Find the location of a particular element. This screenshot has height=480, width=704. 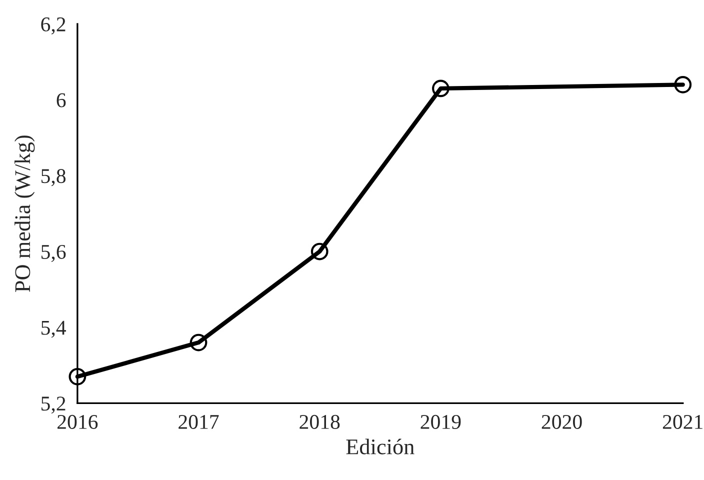

x-tick-label: 2021 is located at coordinates (682, 421).